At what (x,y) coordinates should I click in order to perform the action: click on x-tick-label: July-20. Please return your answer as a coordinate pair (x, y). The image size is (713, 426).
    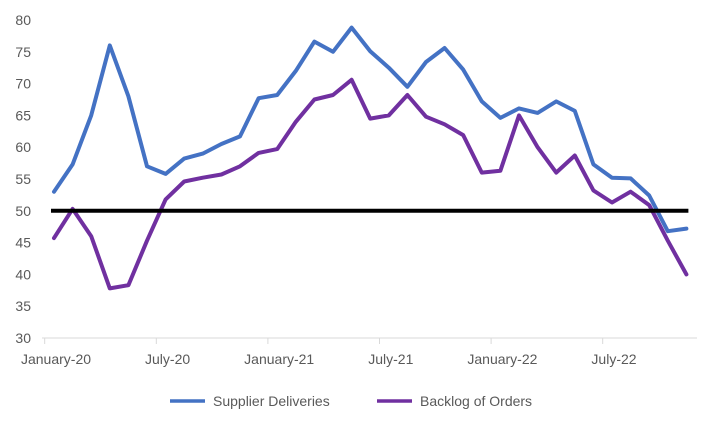
    Looking at the image, I should click on (167, 359).